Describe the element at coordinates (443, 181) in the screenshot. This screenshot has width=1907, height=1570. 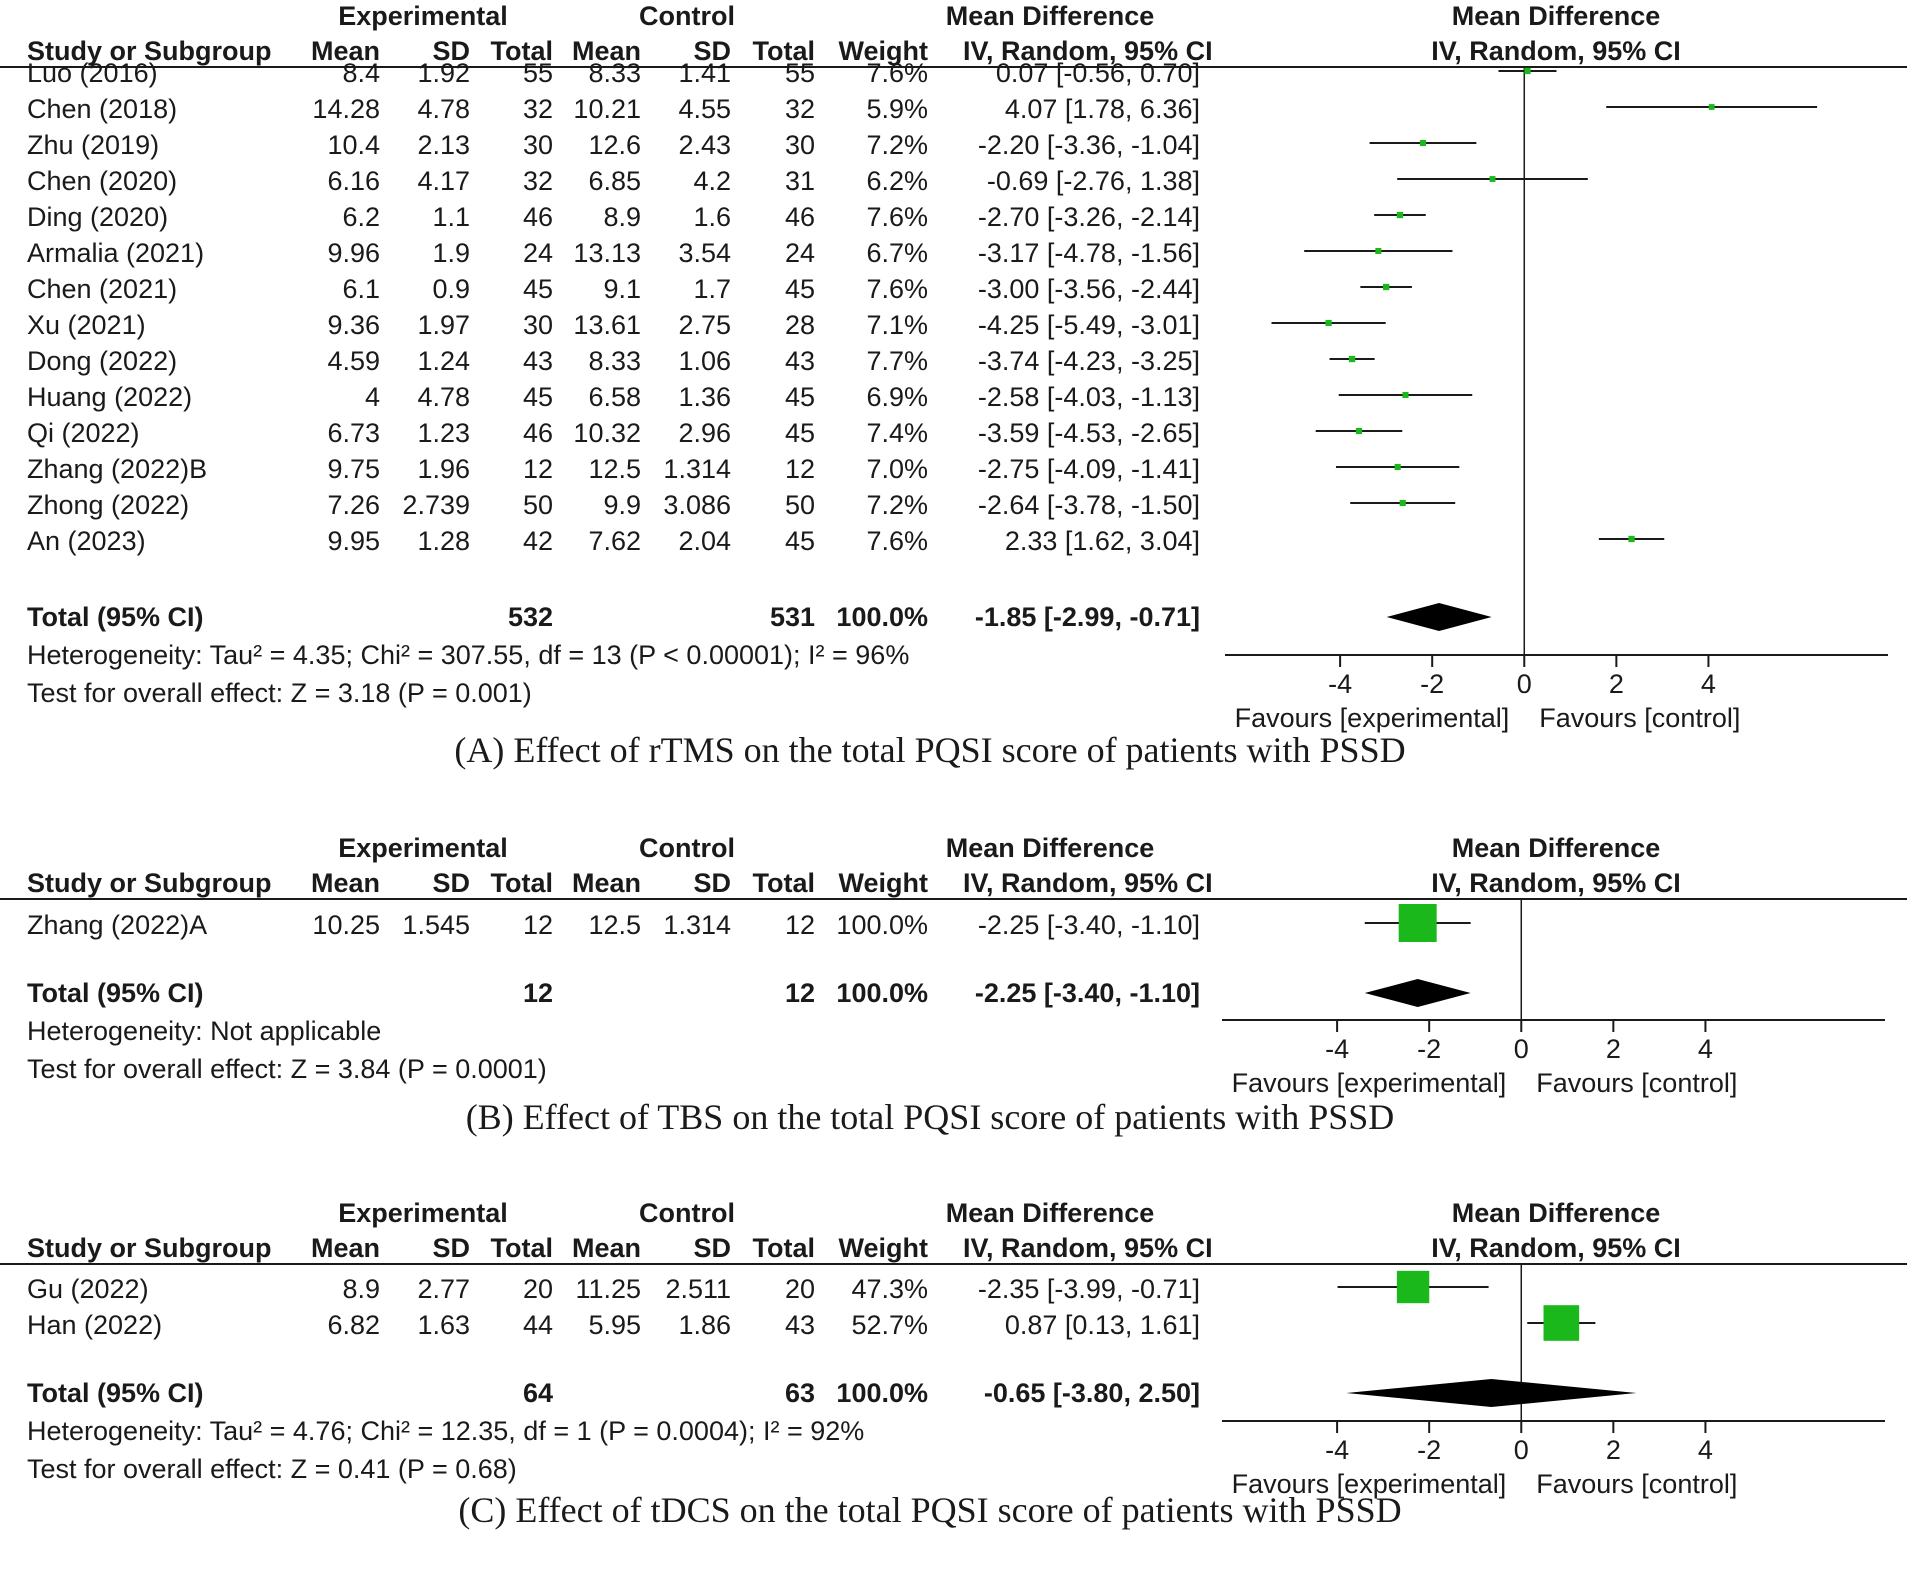
I see `study-e-sd: 4.17` at that location.